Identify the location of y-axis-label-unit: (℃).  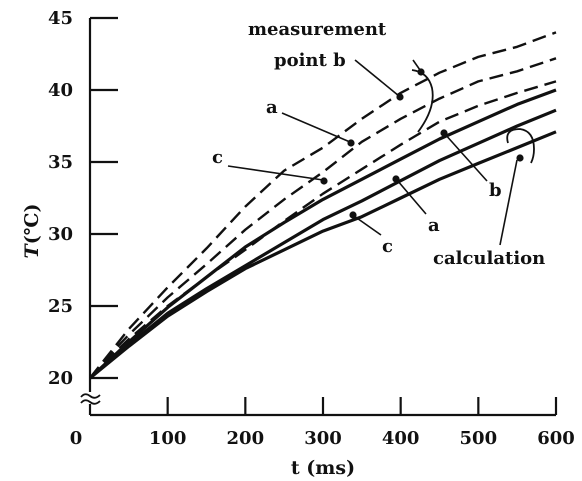
(32, 224).